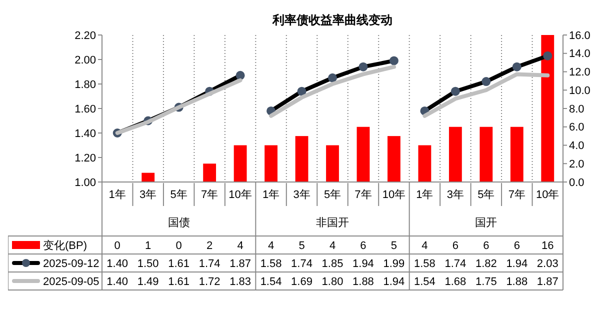 The image size is (609, 325). Describe the element at coordinates (85, 182) in the screenshot. I see `y-tick-label: 1.00` at that location.